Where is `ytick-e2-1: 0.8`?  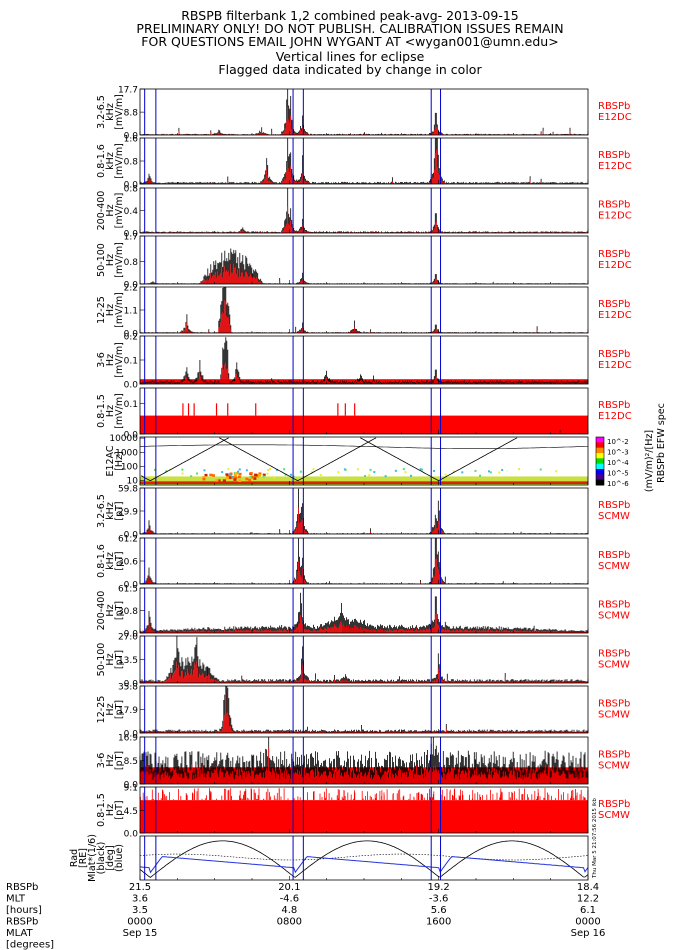
ytick-e2-1: 0.8 is located at coordinates (131, 163).